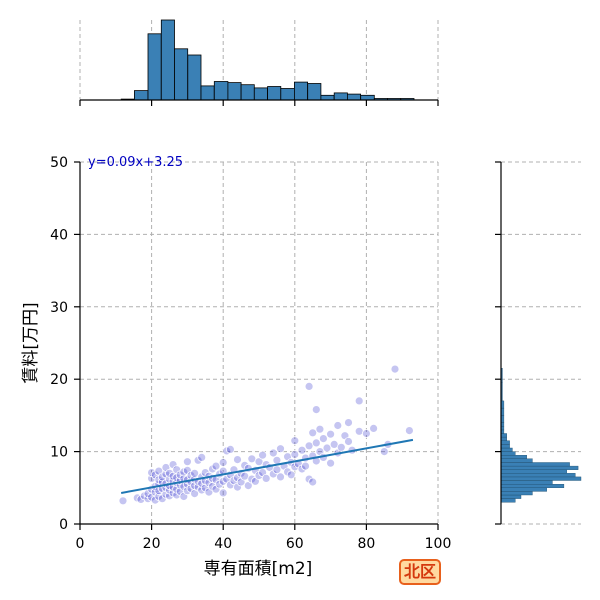  Describe the element at coordinates (152, 544) in the screenshot. I see `x-tick-label: 20` at that location.